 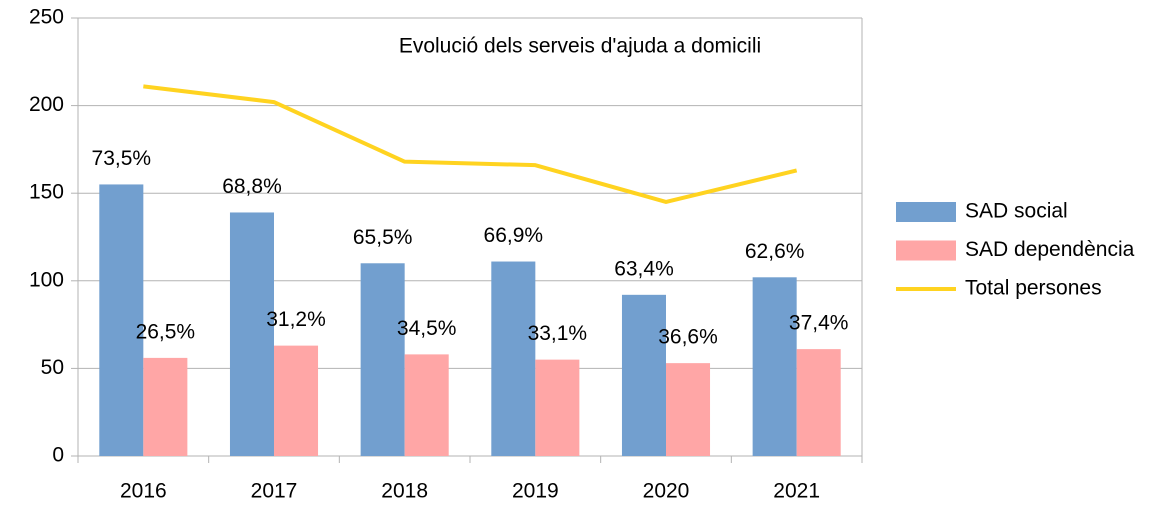 I want to click on y-tick-label: 150, so click(x=46, y=192).